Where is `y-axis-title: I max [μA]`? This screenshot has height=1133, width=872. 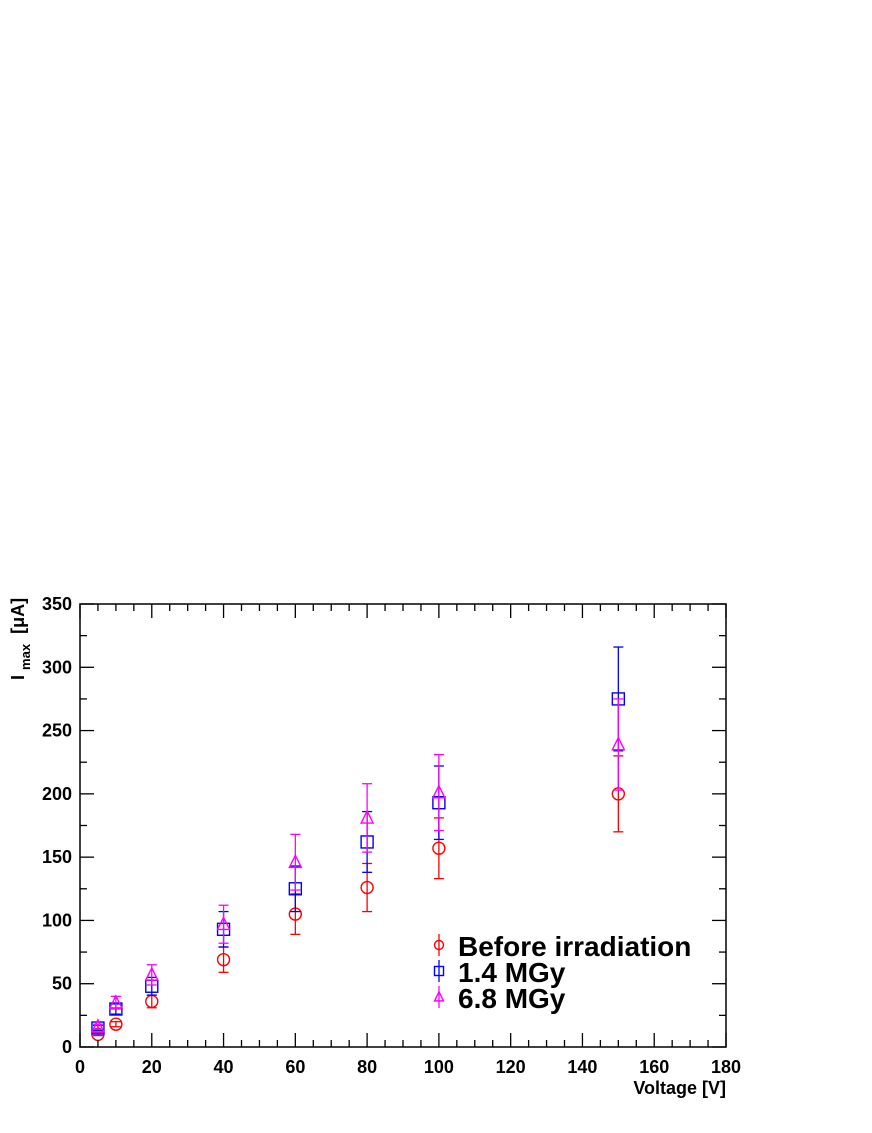
y-axis-title: I max [μA] is located at coordinates (21, 639).